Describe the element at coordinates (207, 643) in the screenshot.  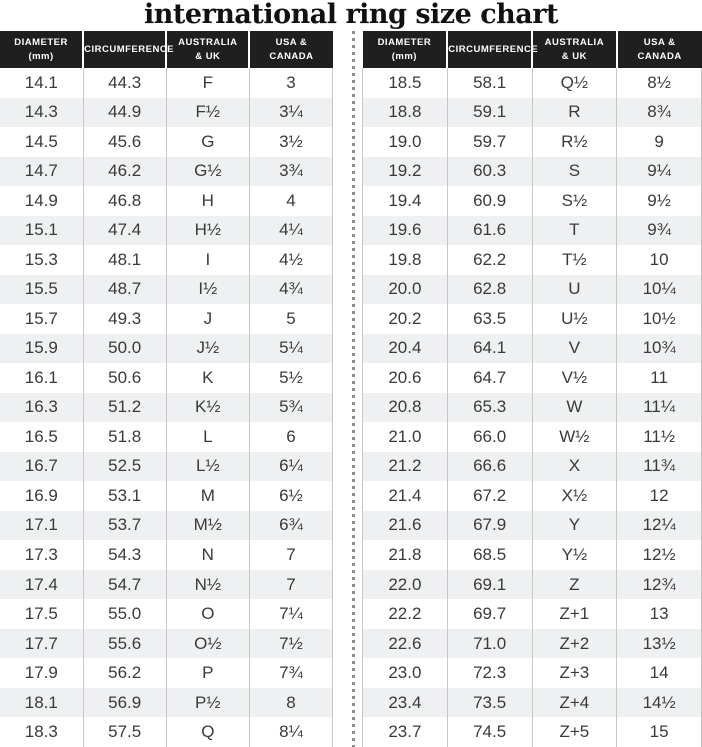
I see `table-cell: O½` at that location.